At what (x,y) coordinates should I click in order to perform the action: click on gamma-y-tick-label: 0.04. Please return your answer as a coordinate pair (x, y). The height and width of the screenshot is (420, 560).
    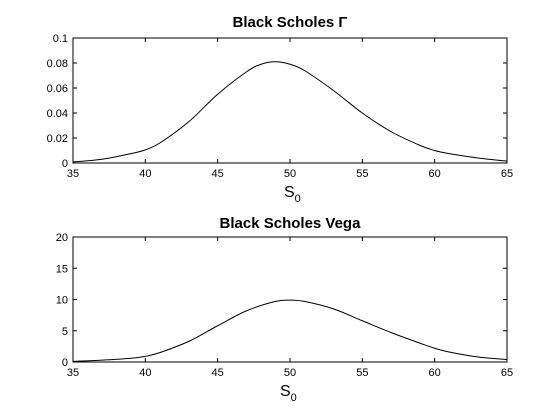
    Looking at the image, I should click on (57, 114).